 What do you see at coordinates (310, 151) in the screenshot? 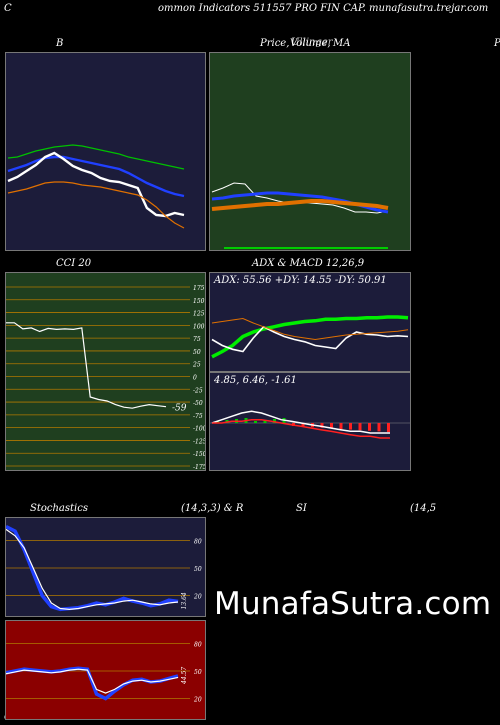
I see `price-panel` at bounding box center [310, 151].